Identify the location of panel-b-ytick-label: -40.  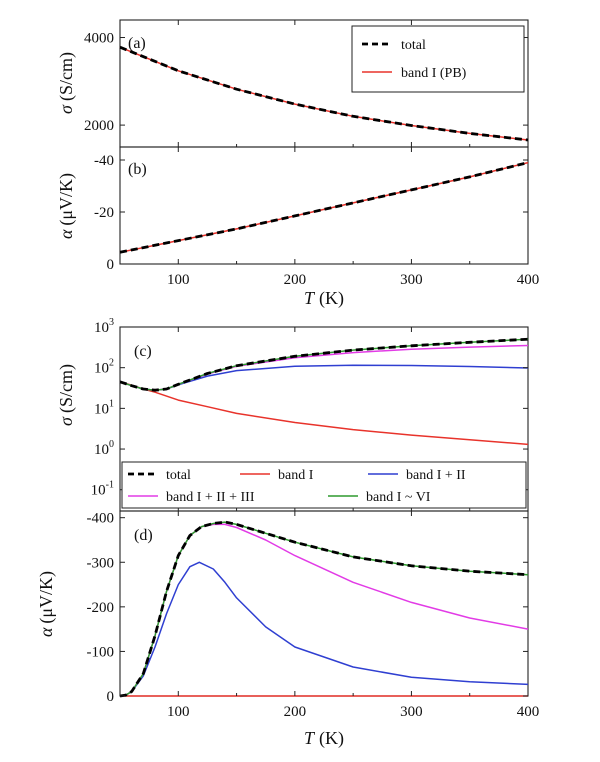
(104, 161).